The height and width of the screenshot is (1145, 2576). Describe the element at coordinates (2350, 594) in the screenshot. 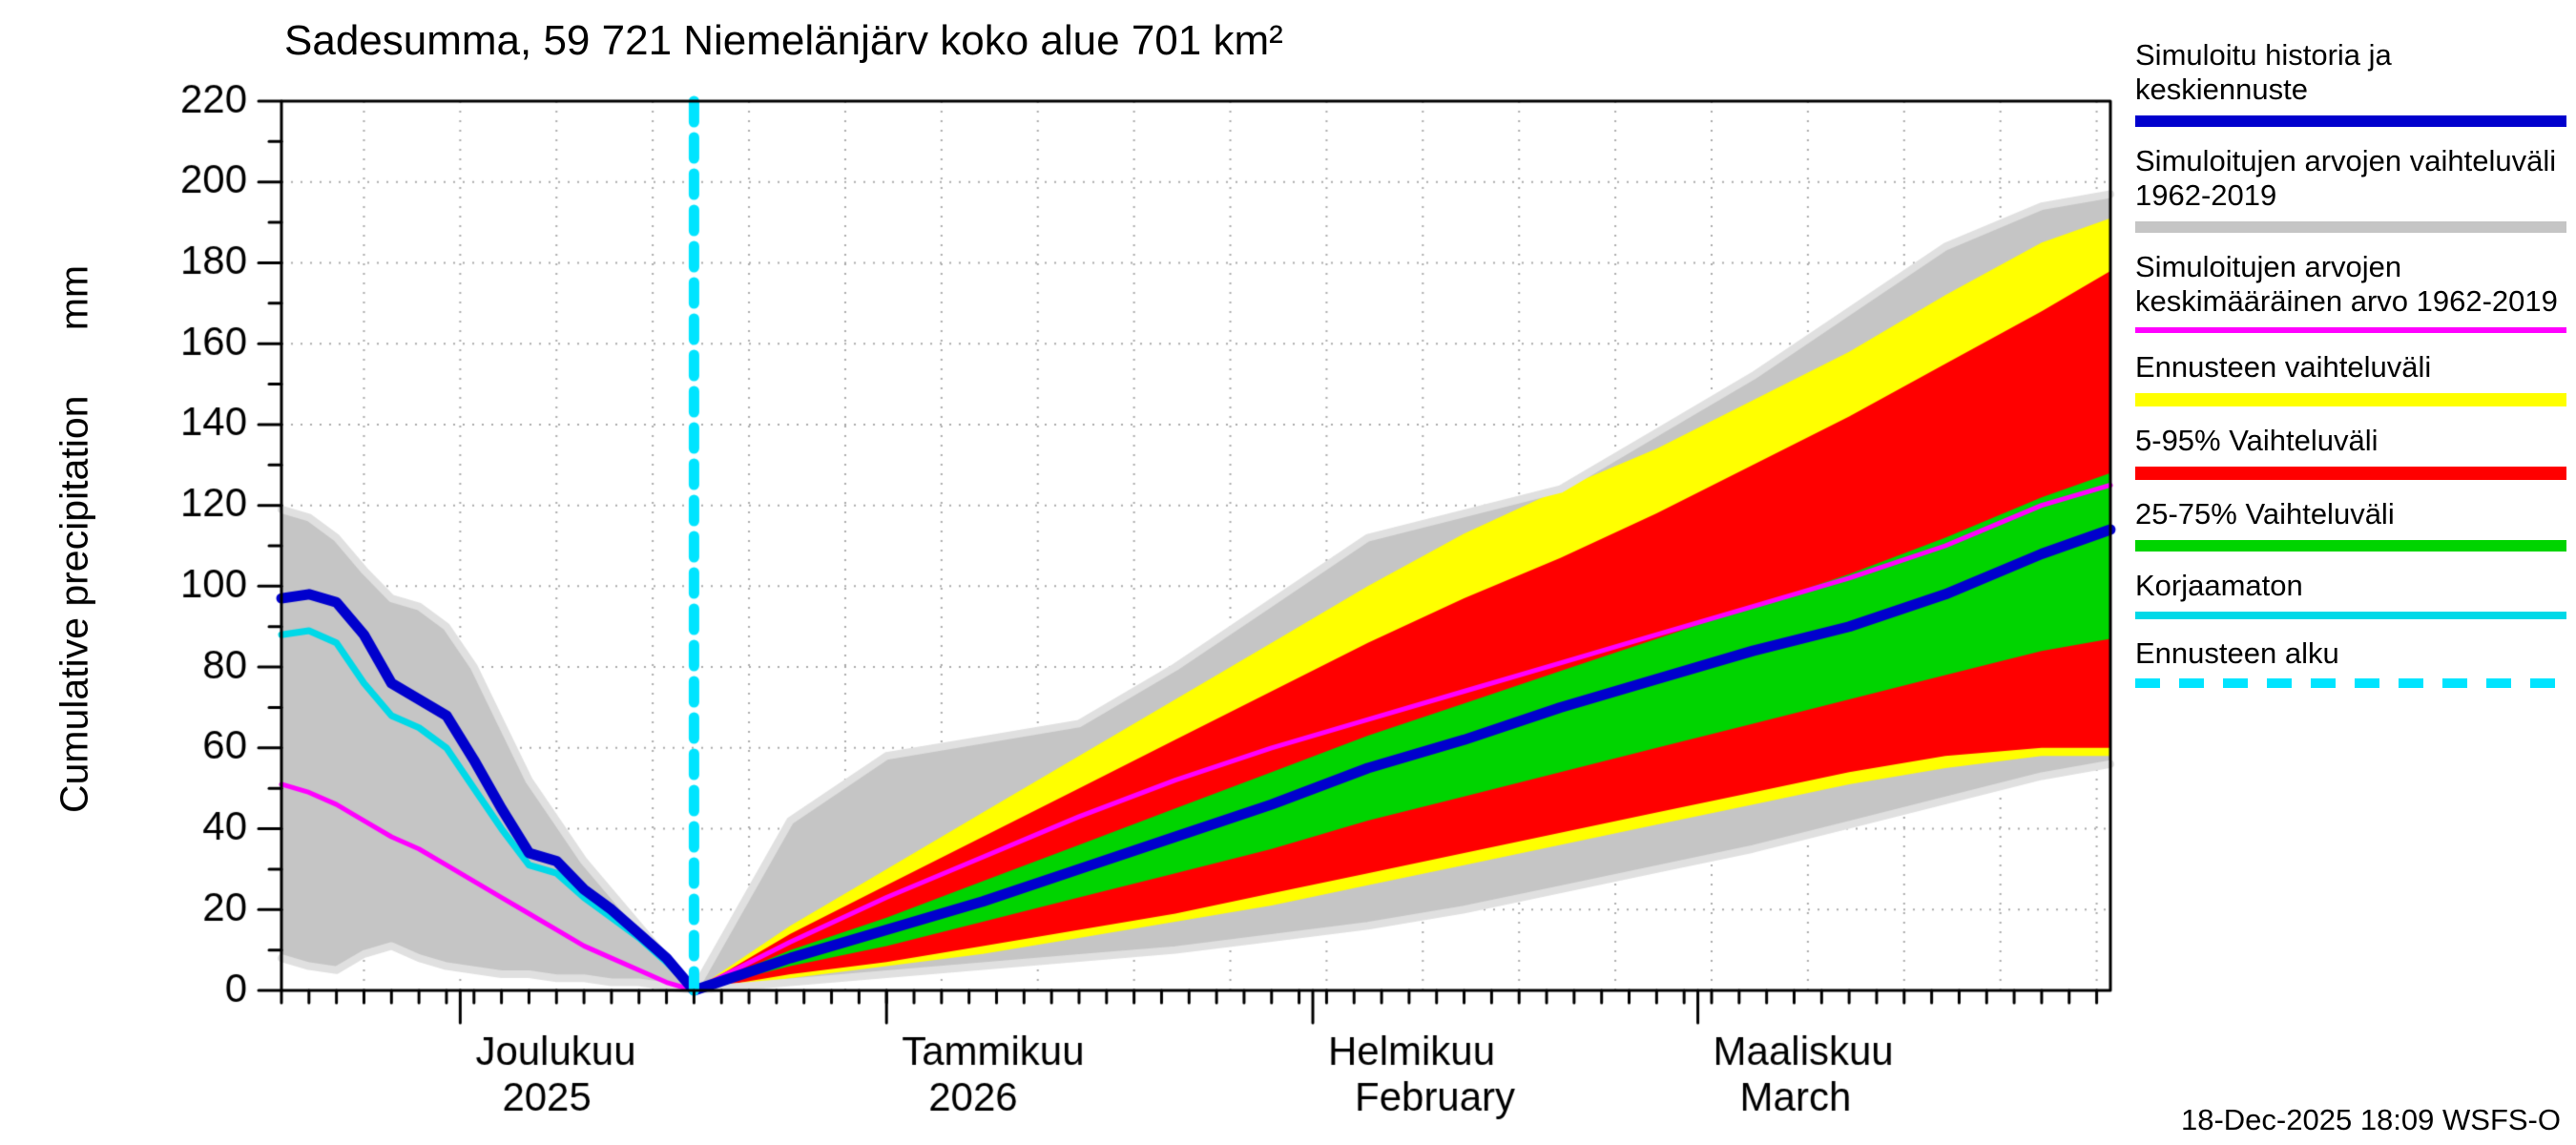

I see `legend-item: Korjaamaton` at that location.